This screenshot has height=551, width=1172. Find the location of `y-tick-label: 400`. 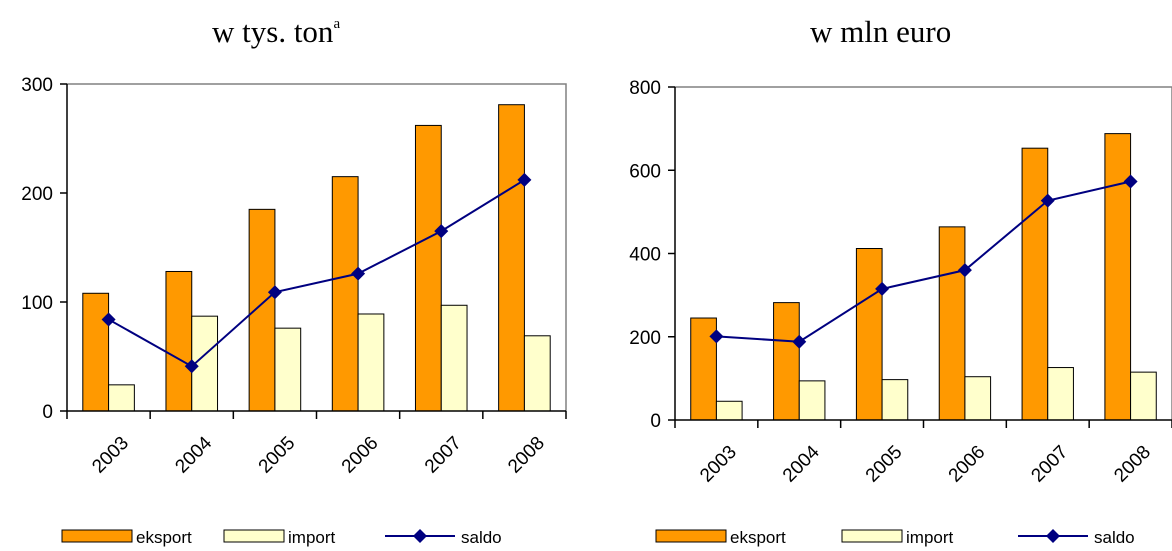

y-tick-label: 400 is located at coordinates (645, 255).